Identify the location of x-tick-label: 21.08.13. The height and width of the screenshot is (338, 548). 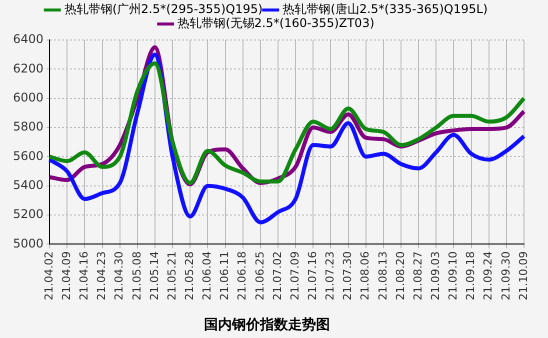
(383, 275).